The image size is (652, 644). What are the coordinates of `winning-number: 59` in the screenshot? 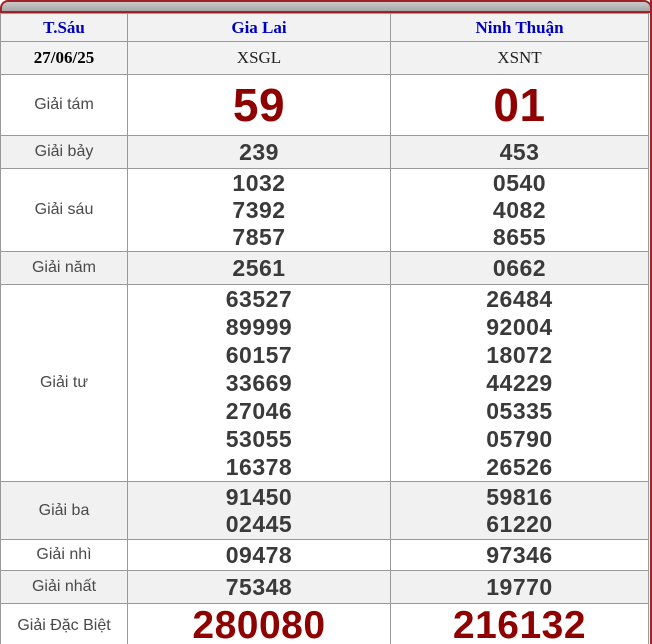 It's located at (259, 105).